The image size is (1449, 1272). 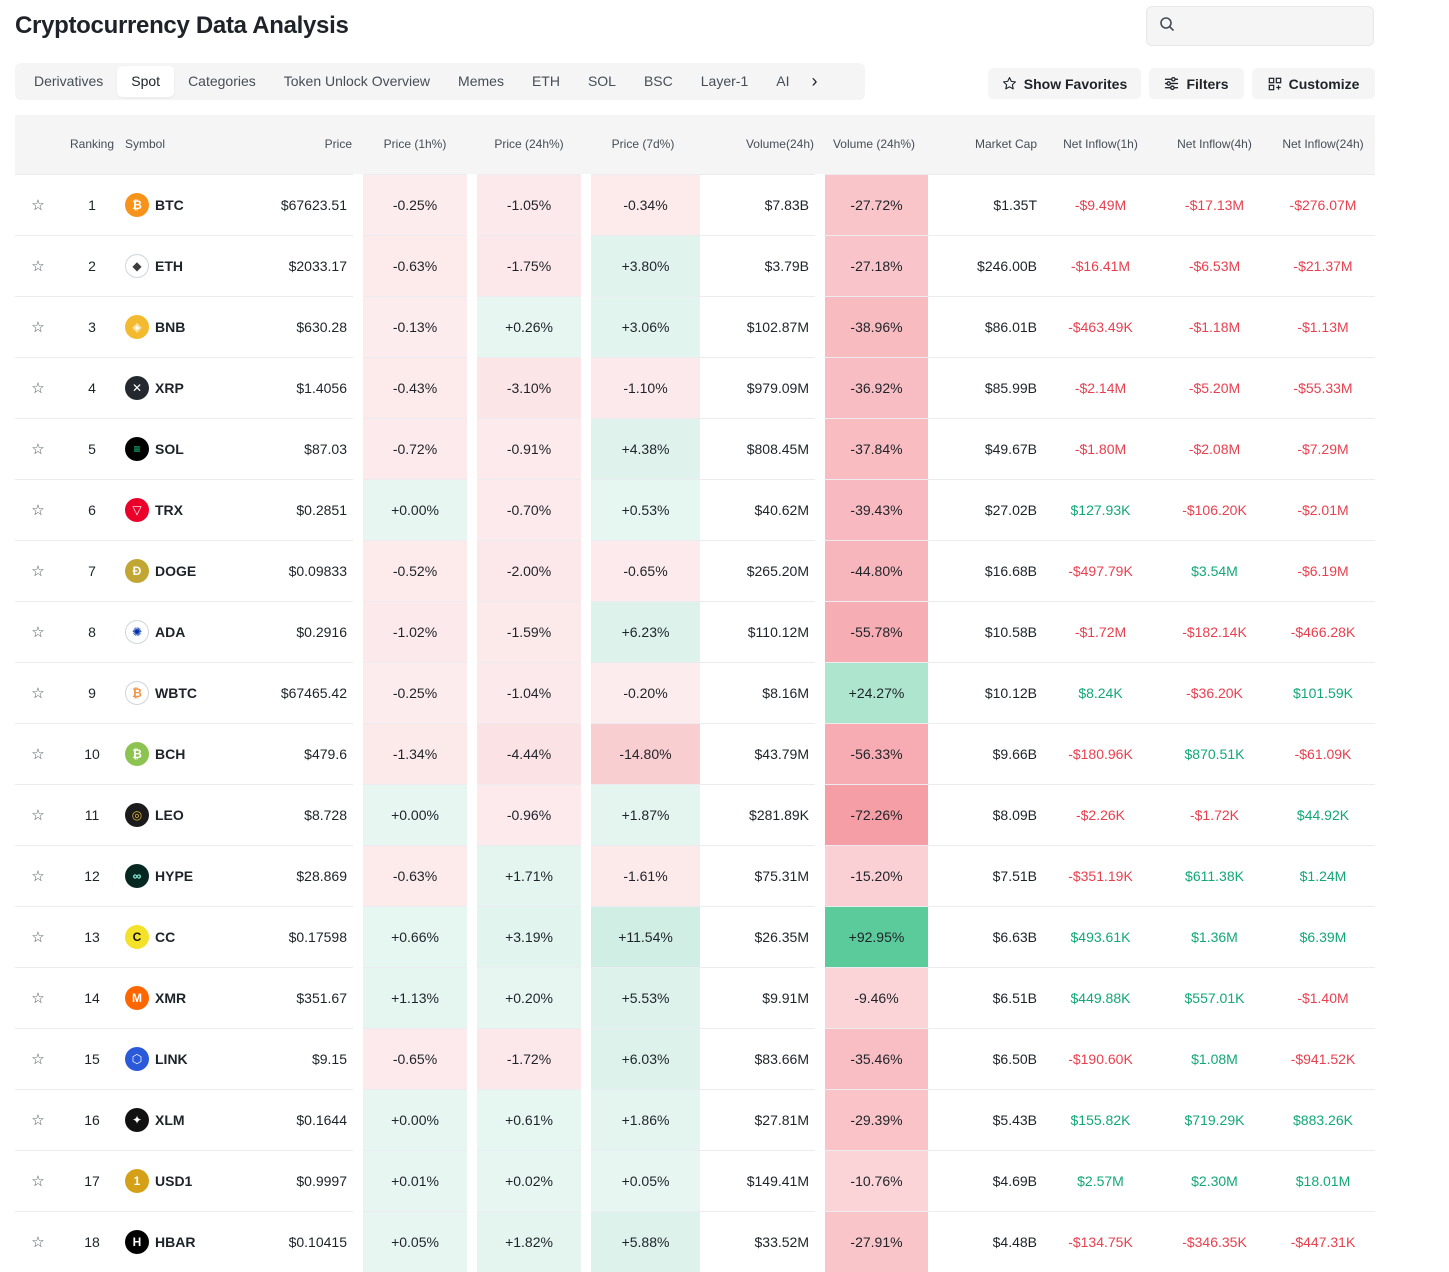 I want to click on price-24h-cell: +0.61%, so click(x=526, y=1119).